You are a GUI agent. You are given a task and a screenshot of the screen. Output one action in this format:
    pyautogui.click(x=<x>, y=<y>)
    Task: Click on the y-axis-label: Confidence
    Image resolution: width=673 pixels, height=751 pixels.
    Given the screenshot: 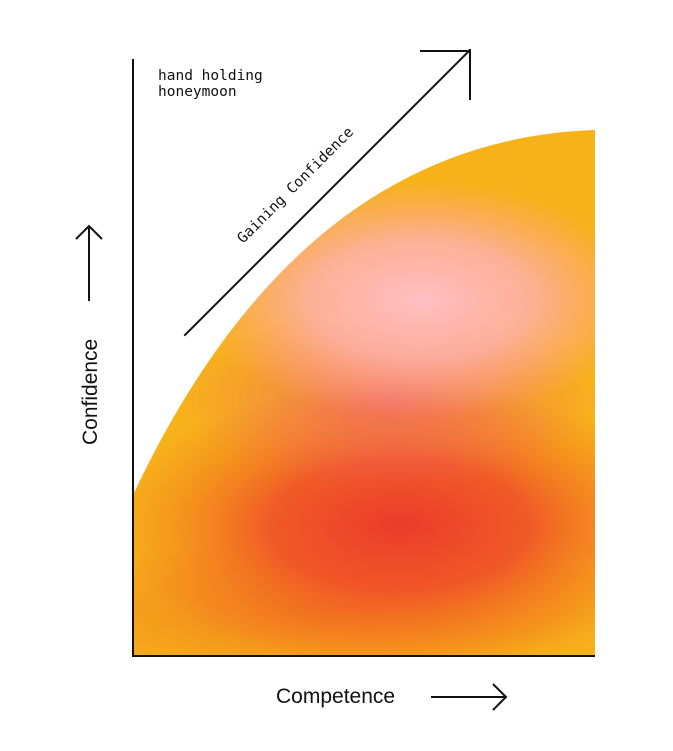 What is the action you would take?
    pyautogui.click(x=90, y=392)
    